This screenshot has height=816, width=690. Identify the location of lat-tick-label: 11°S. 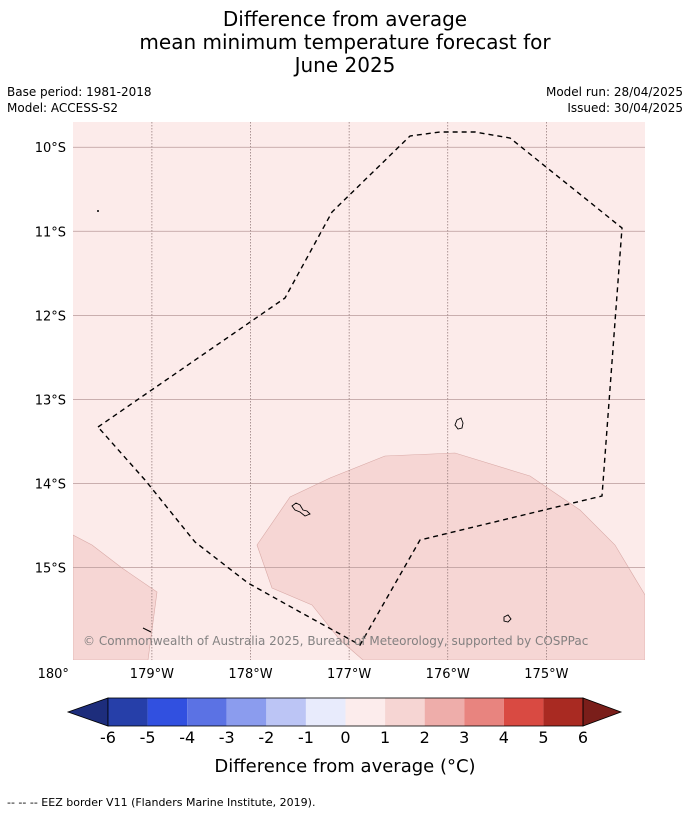
(50, 232).